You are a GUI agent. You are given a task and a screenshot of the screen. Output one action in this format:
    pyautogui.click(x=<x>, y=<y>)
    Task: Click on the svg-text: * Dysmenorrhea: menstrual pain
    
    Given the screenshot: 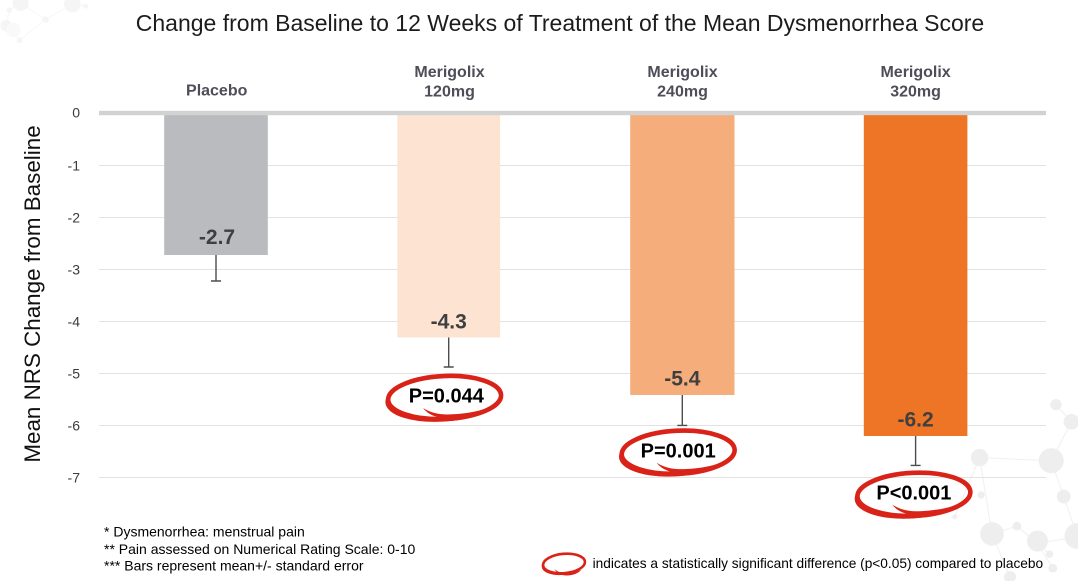 What is the action you would take?
    pyautogui.click(x=204, y=532)
    